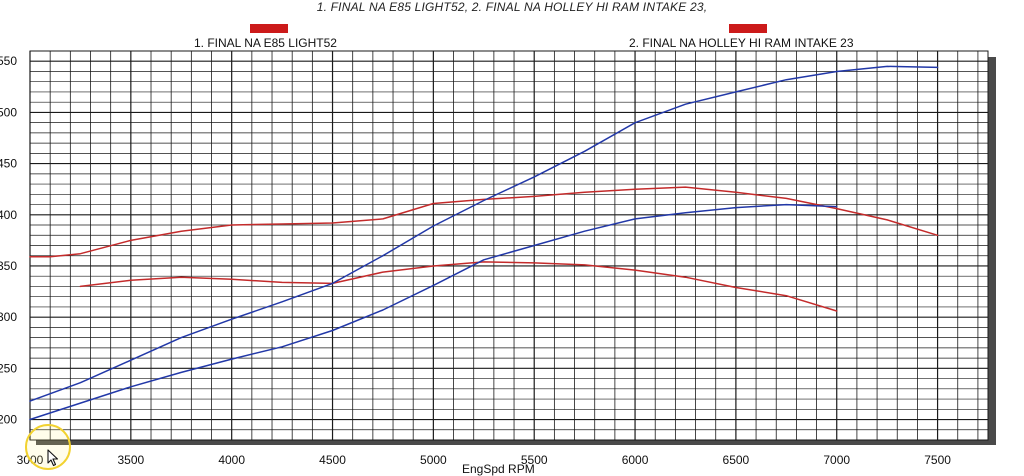  Describe the element at coordinates (458, 286) in the screenshot. I see `series-run2-torque` at that location.